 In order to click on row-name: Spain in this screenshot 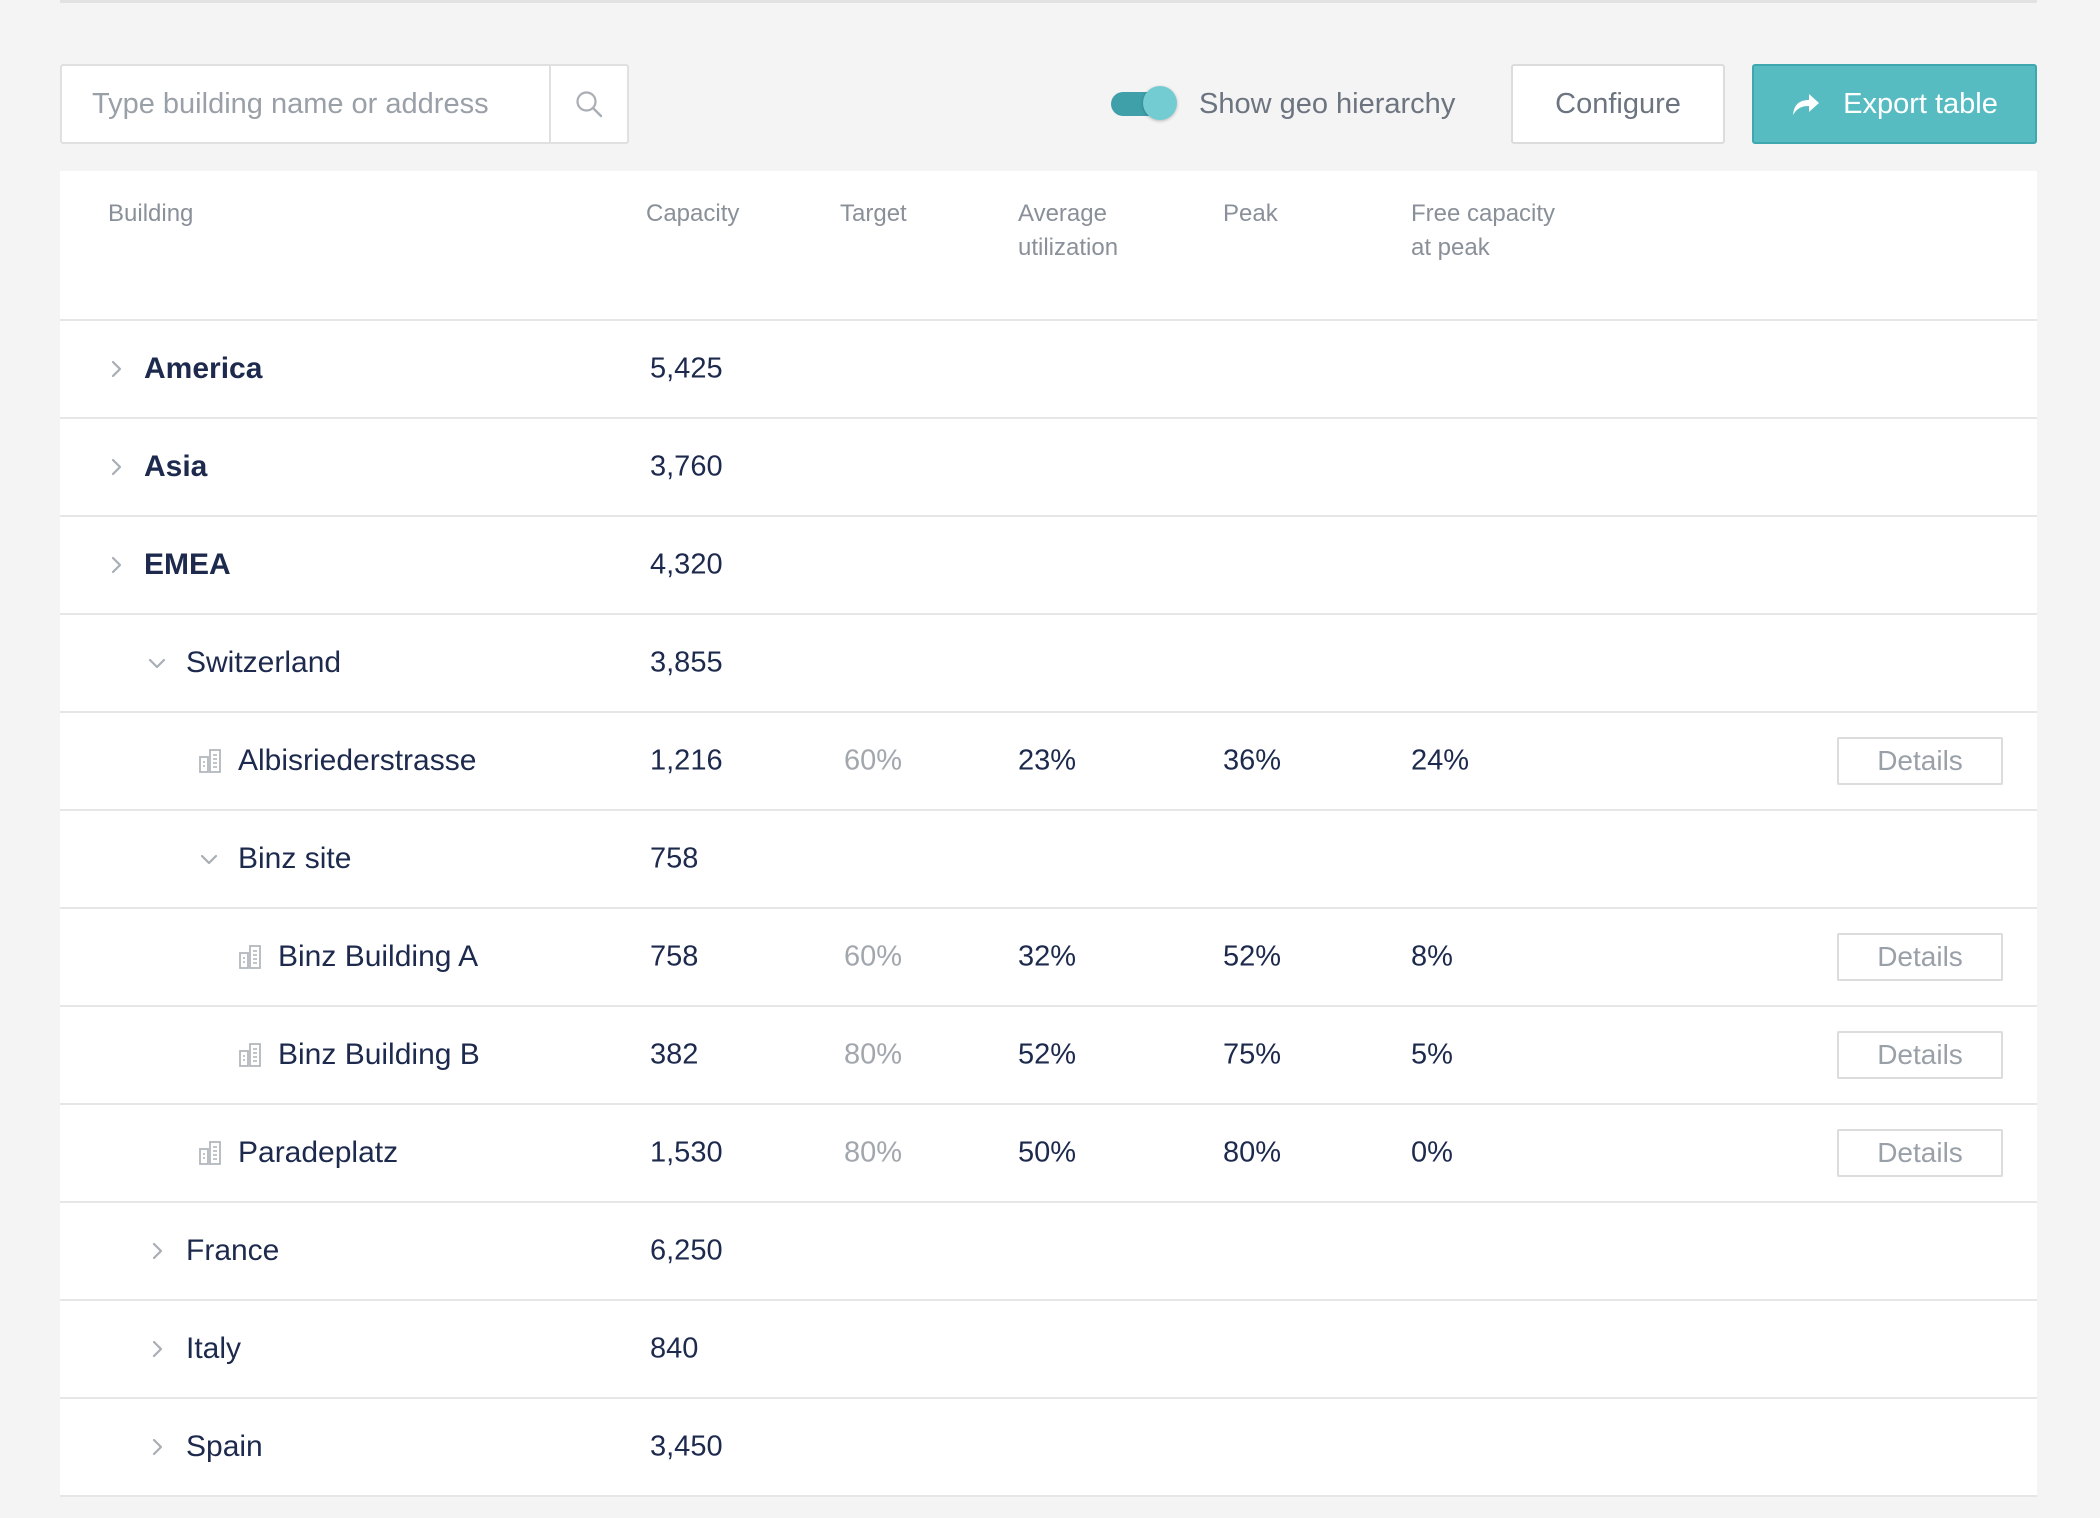, I will do `click(224, 1446)`.